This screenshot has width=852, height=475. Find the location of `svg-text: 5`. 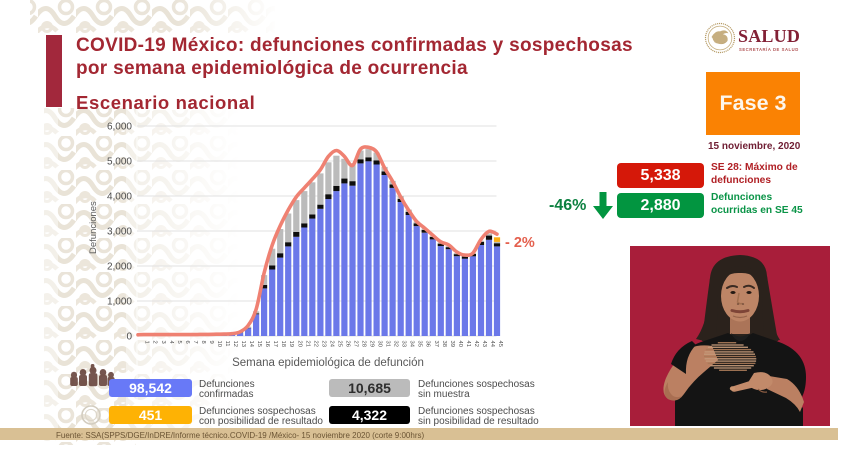

svg-text: 5 is located at coordinates (179, 342).